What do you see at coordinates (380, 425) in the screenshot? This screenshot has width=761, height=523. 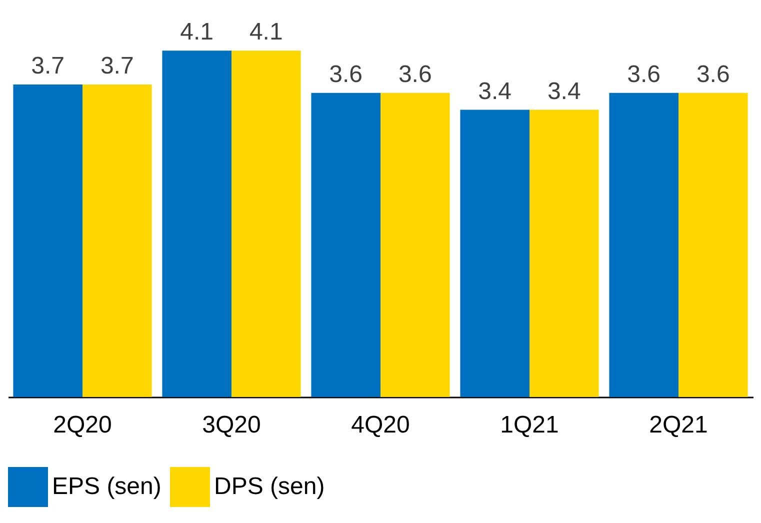 I see `x-tick-label: 4Q20` at bounding box center [380, 425].